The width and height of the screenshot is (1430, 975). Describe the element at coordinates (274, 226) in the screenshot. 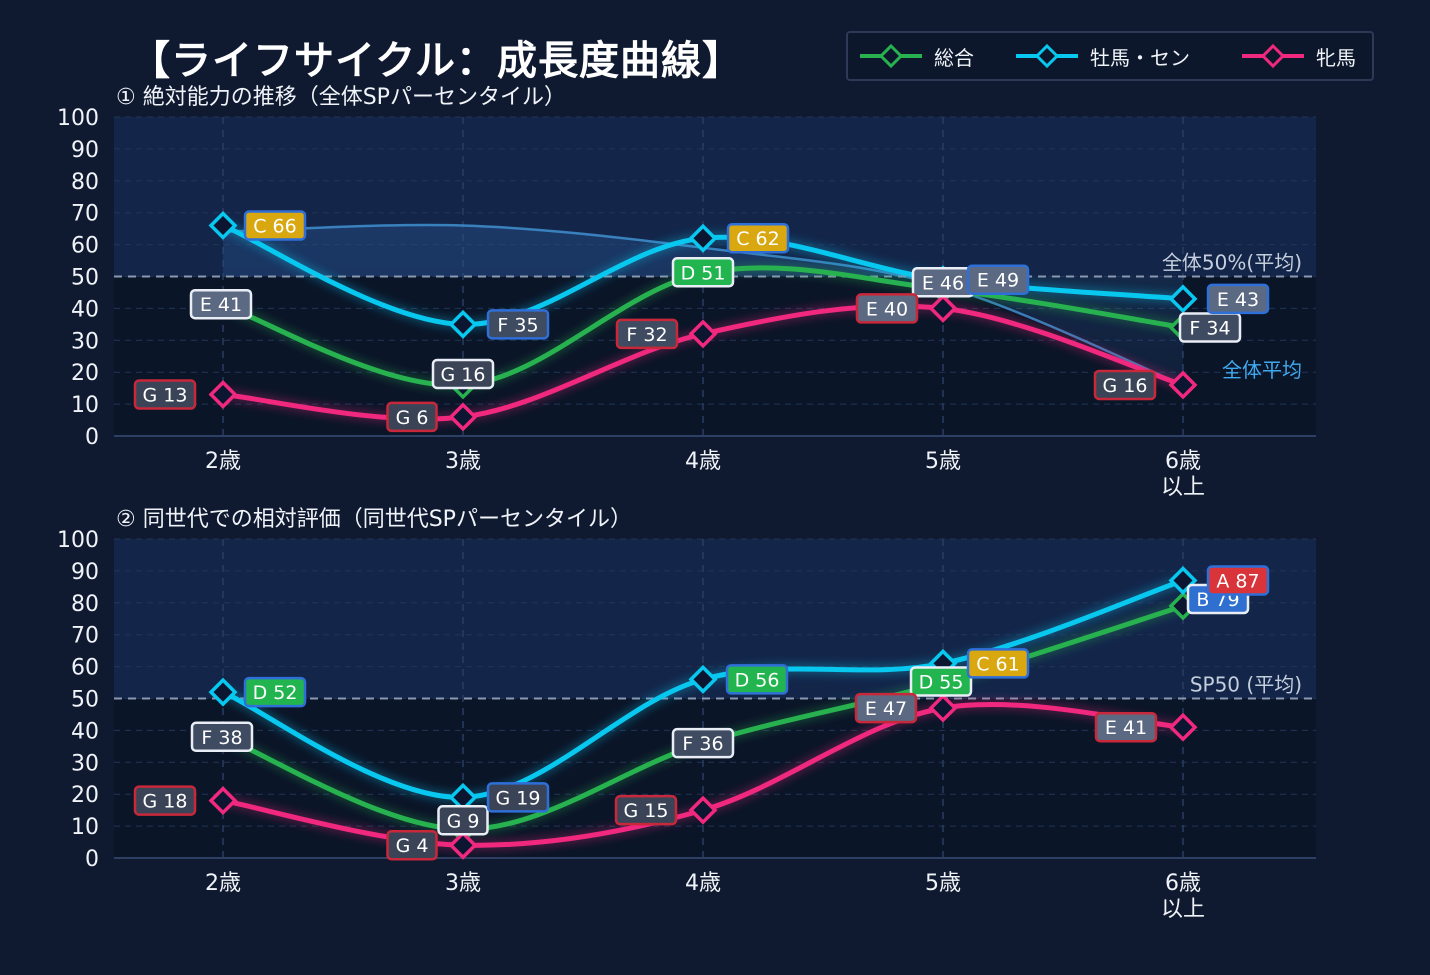

I see `data-label-text: C 66` at that location.